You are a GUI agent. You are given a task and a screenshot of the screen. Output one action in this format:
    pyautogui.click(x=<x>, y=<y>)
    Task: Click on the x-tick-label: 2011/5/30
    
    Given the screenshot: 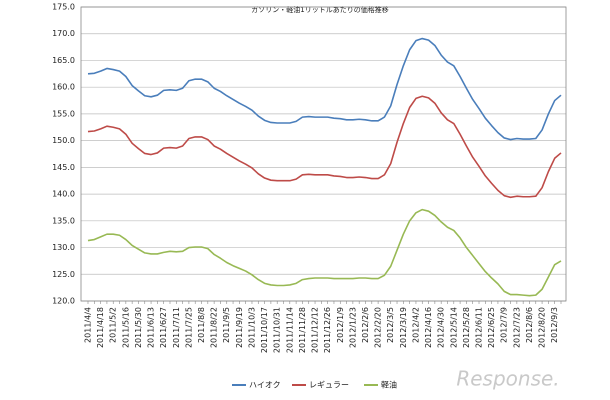 What is the action you would take?
    pyautogui.click(x=138, y=327)
    